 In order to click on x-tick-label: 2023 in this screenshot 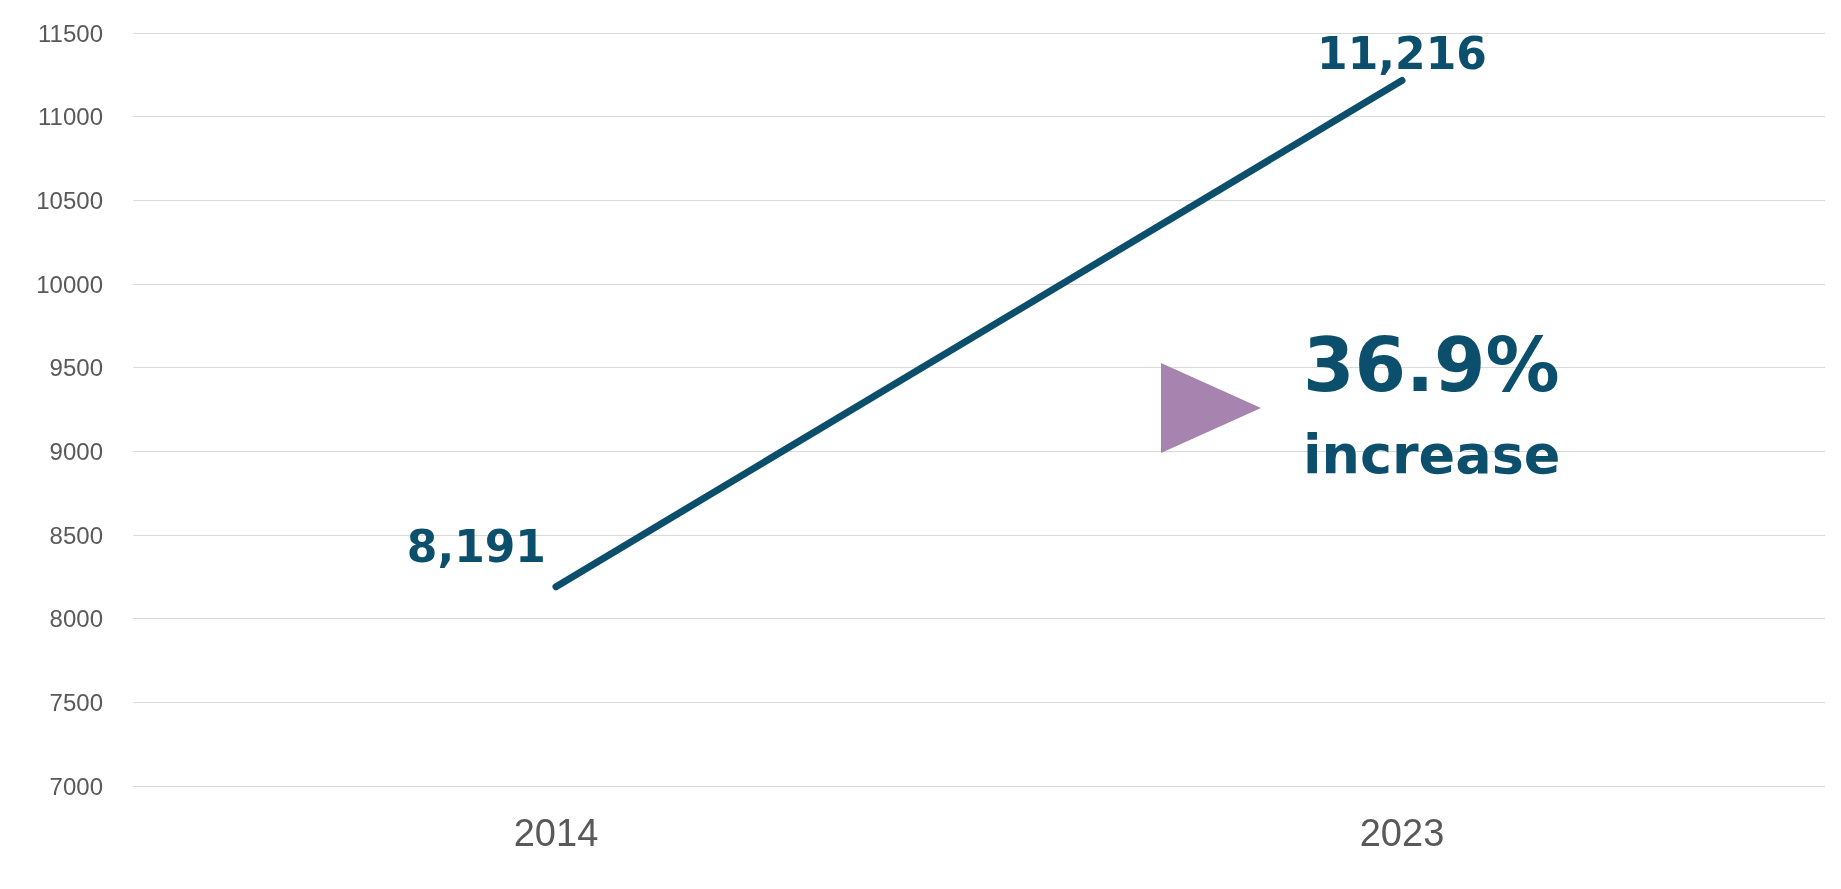, I will do `click(1402, 833)`.